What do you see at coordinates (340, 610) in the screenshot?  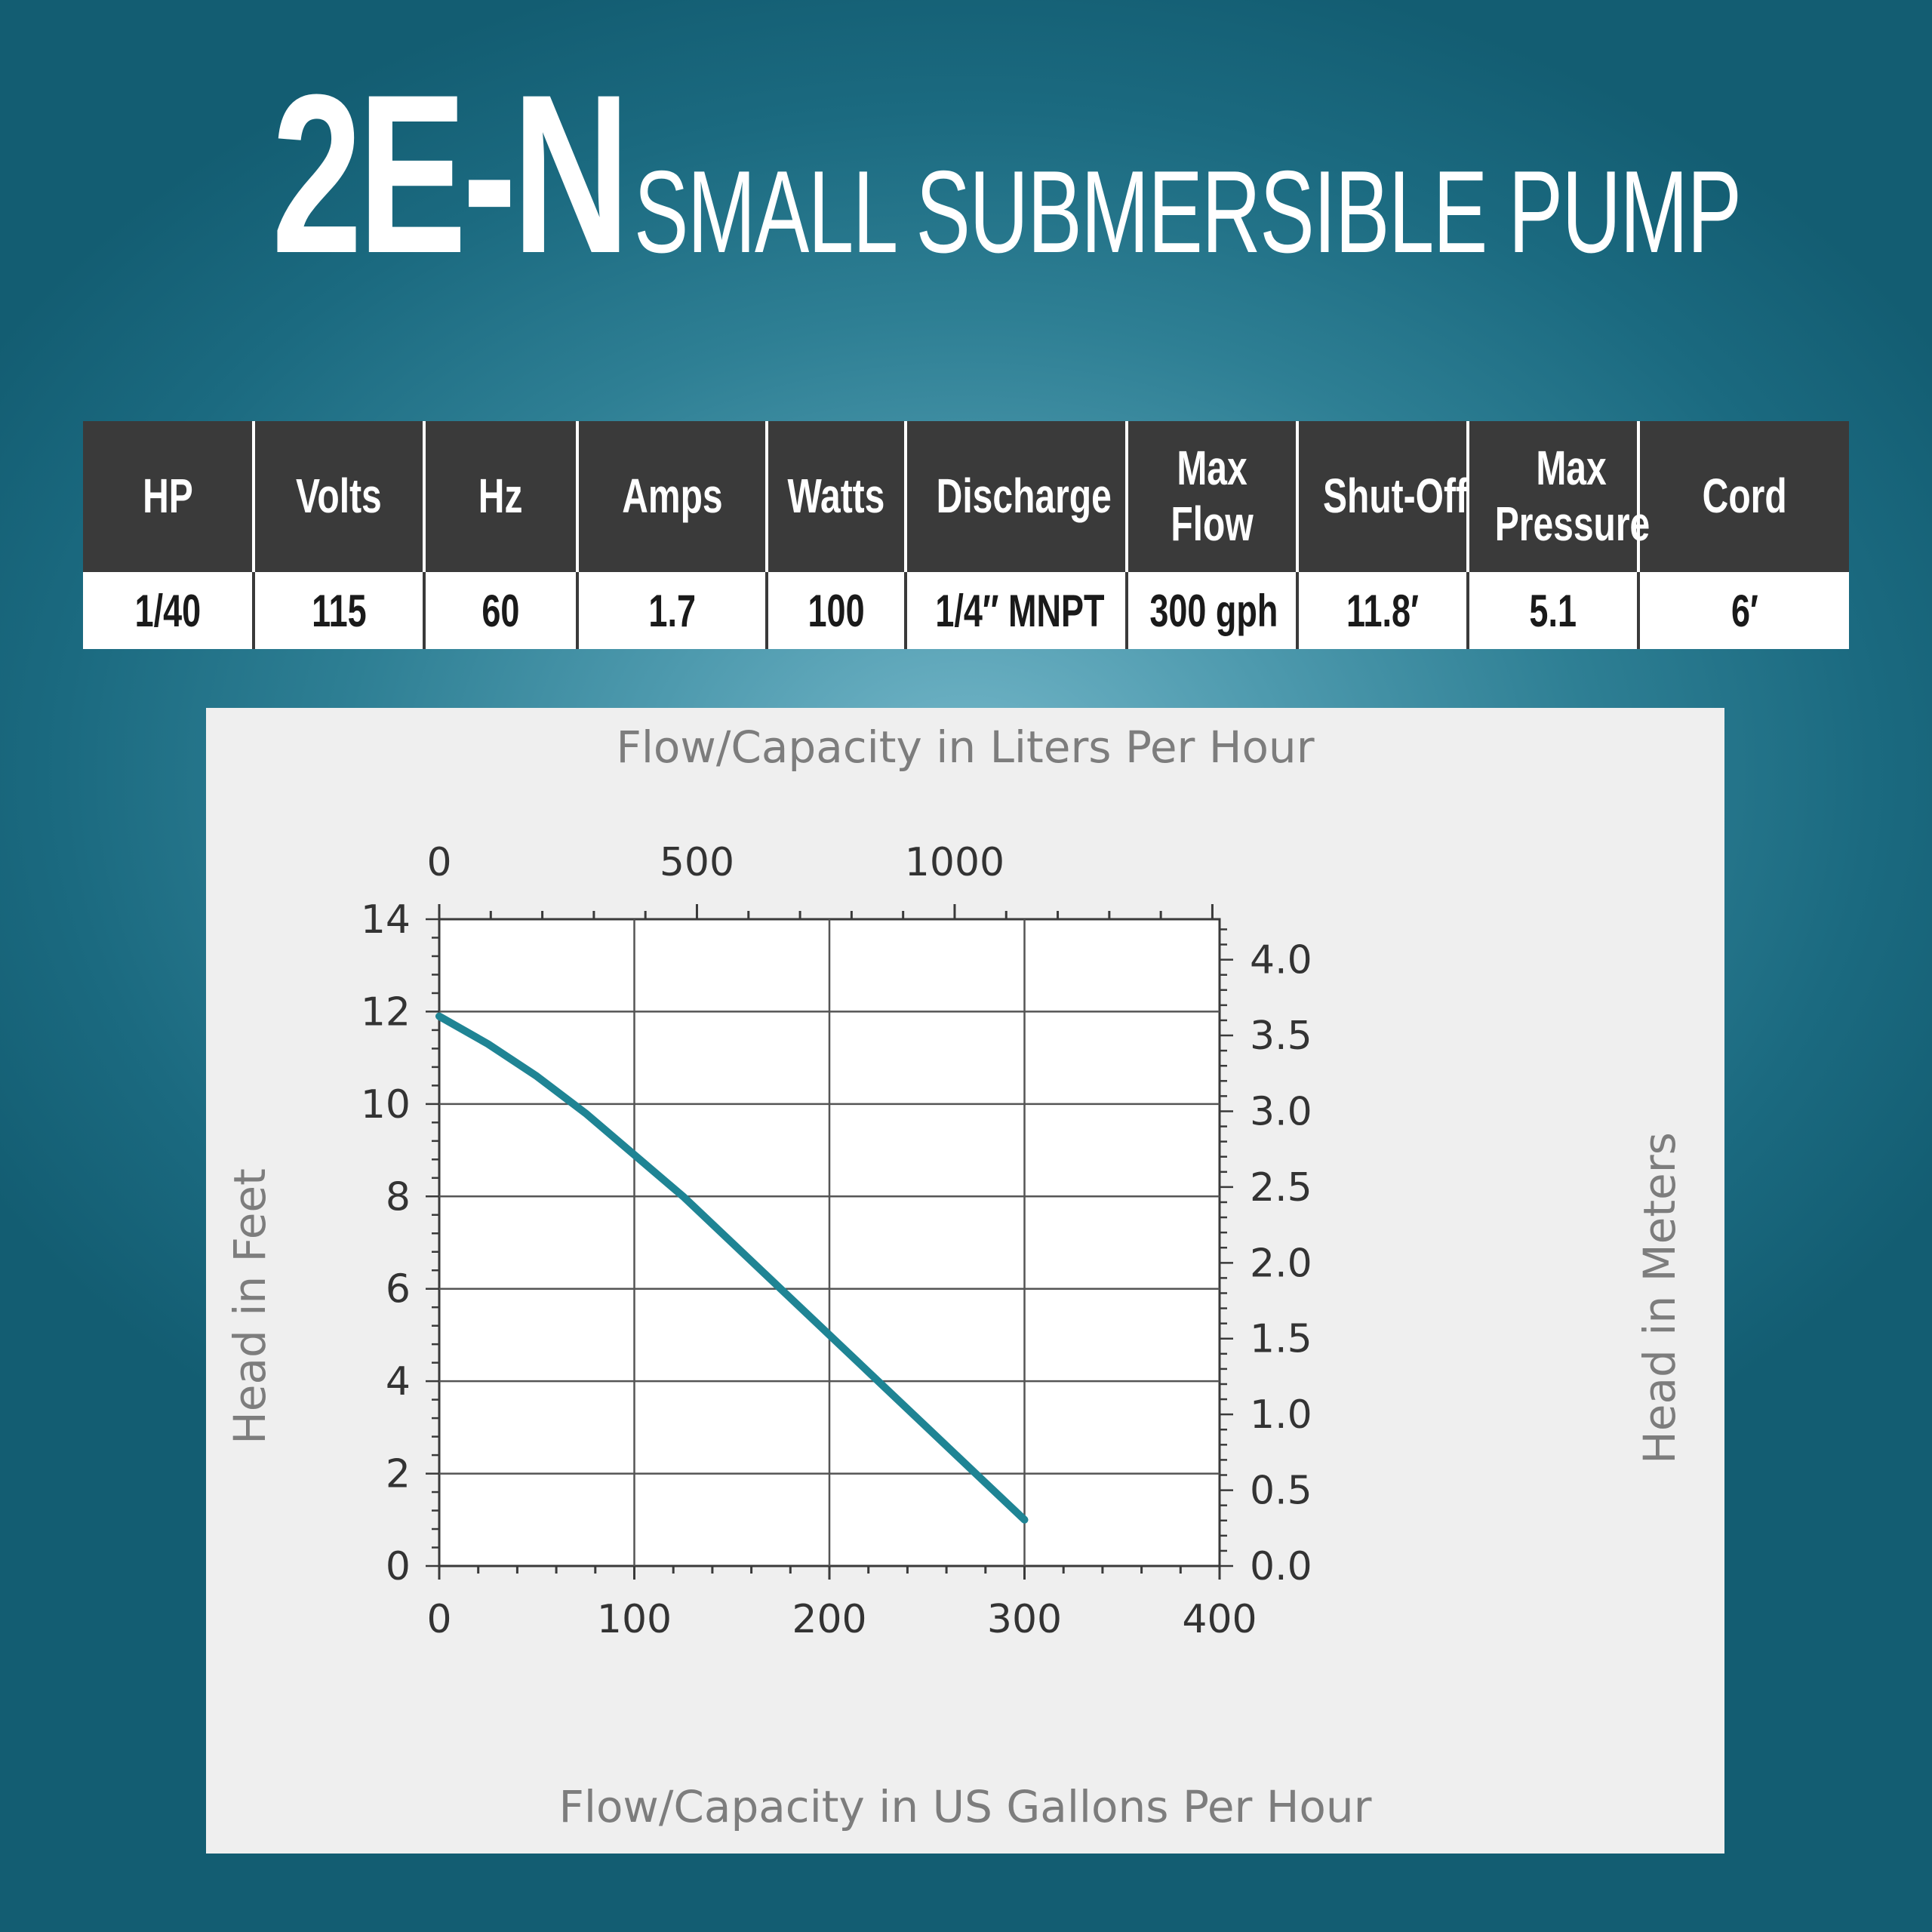 I see `spec-value-volts: 115` at bounding box center [340, 610].